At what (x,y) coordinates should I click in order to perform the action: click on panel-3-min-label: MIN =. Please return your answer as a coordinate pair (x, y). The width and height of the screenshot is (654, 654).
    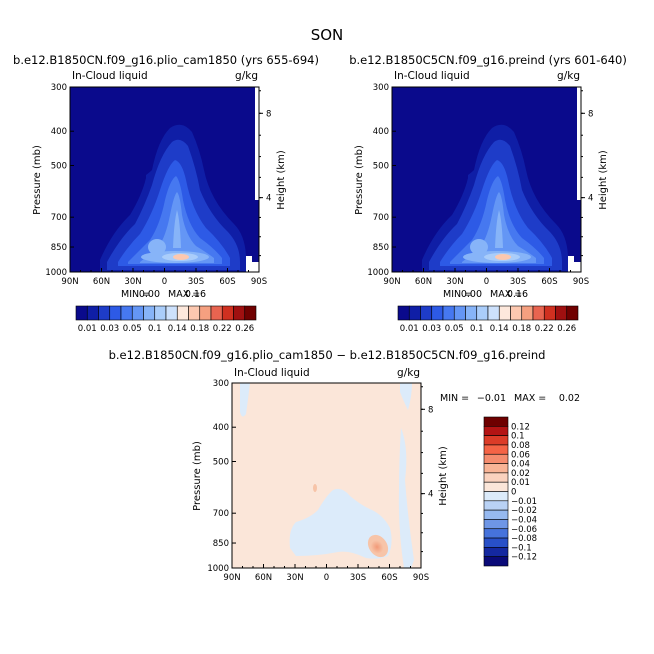
    Looking at the image, I should click on (454, 398).